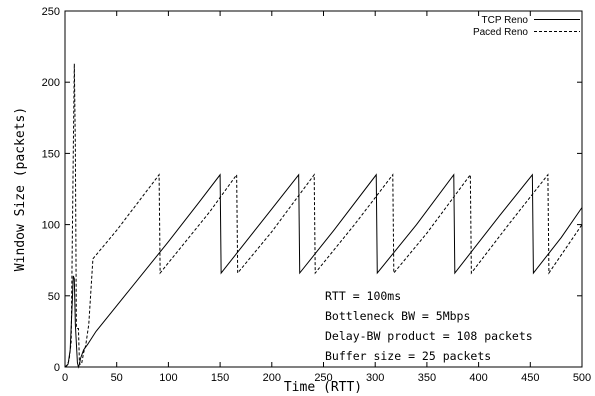  What do you see at coordinates (363, 296) in the screenshot?
I see `annotation-rtt: RTT = 100ms` at bounding box center [363, 296].